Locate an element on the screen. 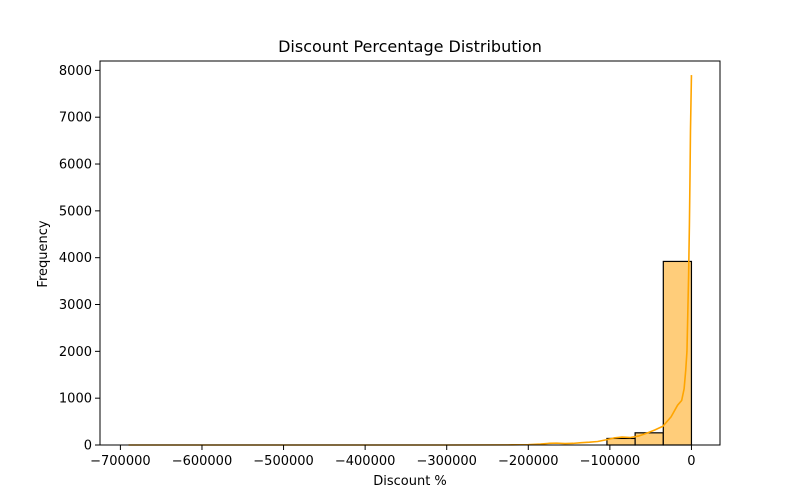 The width and height of the screenshot is (800, 500). chart-title: Discount Percentage Distribution is located at coordinates (410, 46).